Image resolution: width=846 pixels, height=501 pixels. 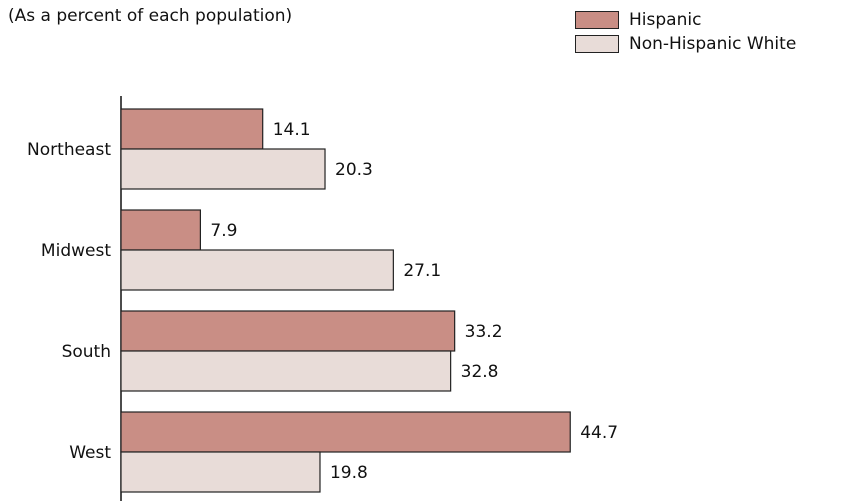 I want to click on bar-midwest-hispanic, so click(x=160, y=230).